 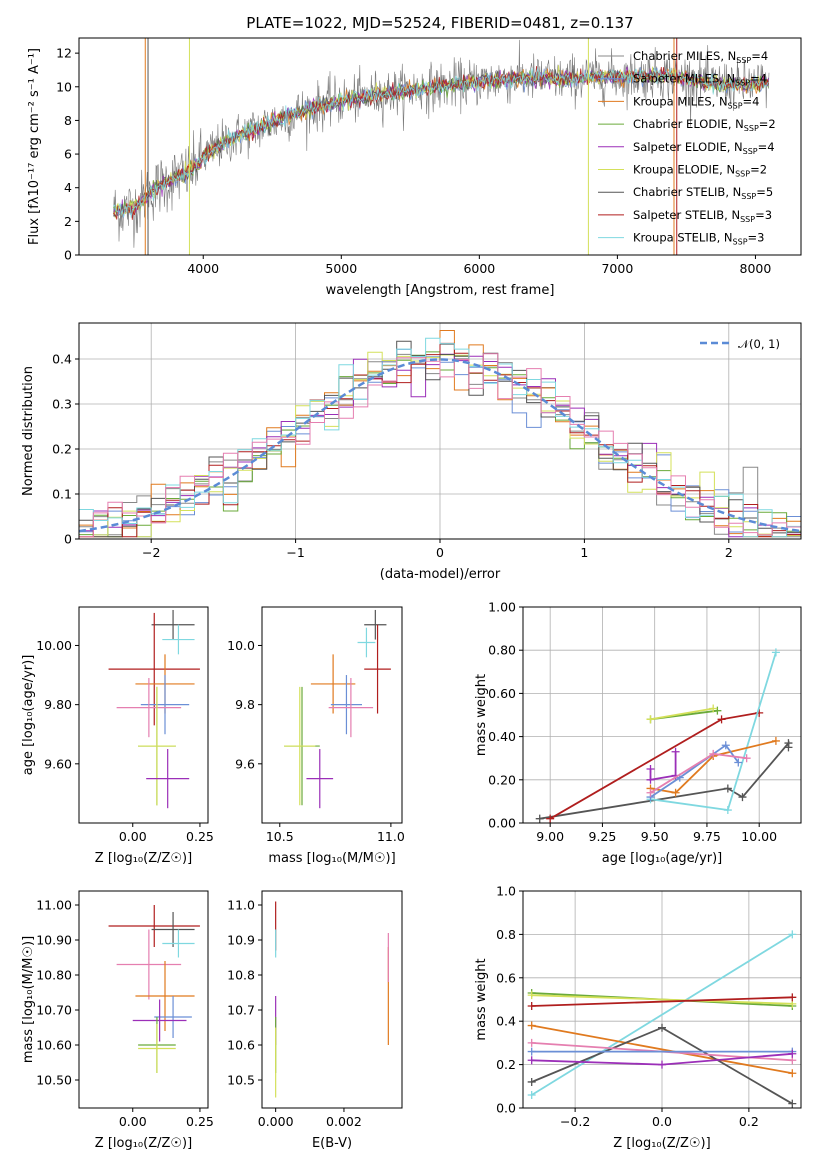 What do you see at coordinates (54, 1045) in the screenshot?
I see `y-tick-label: 10.60` at bounding box center [54, 1045].